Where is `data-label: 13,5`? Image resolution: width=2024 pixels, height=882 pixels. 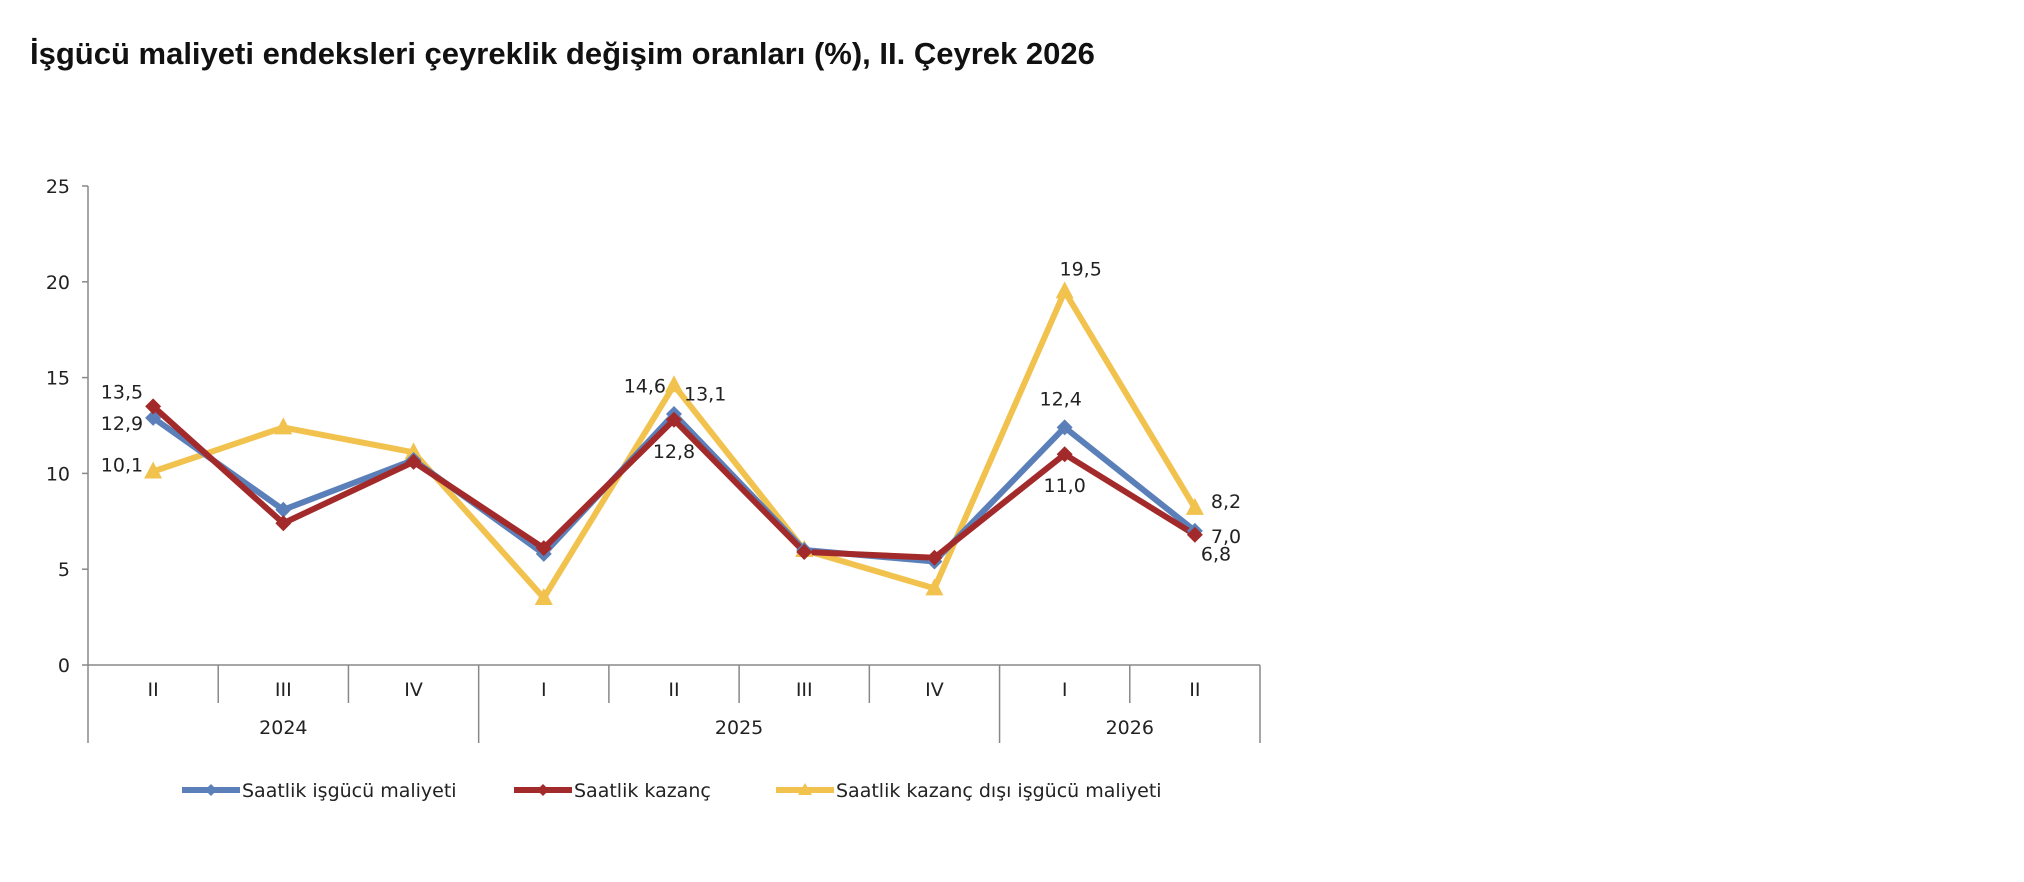 data-label: 13,5 is located at coordinates (122, 392).